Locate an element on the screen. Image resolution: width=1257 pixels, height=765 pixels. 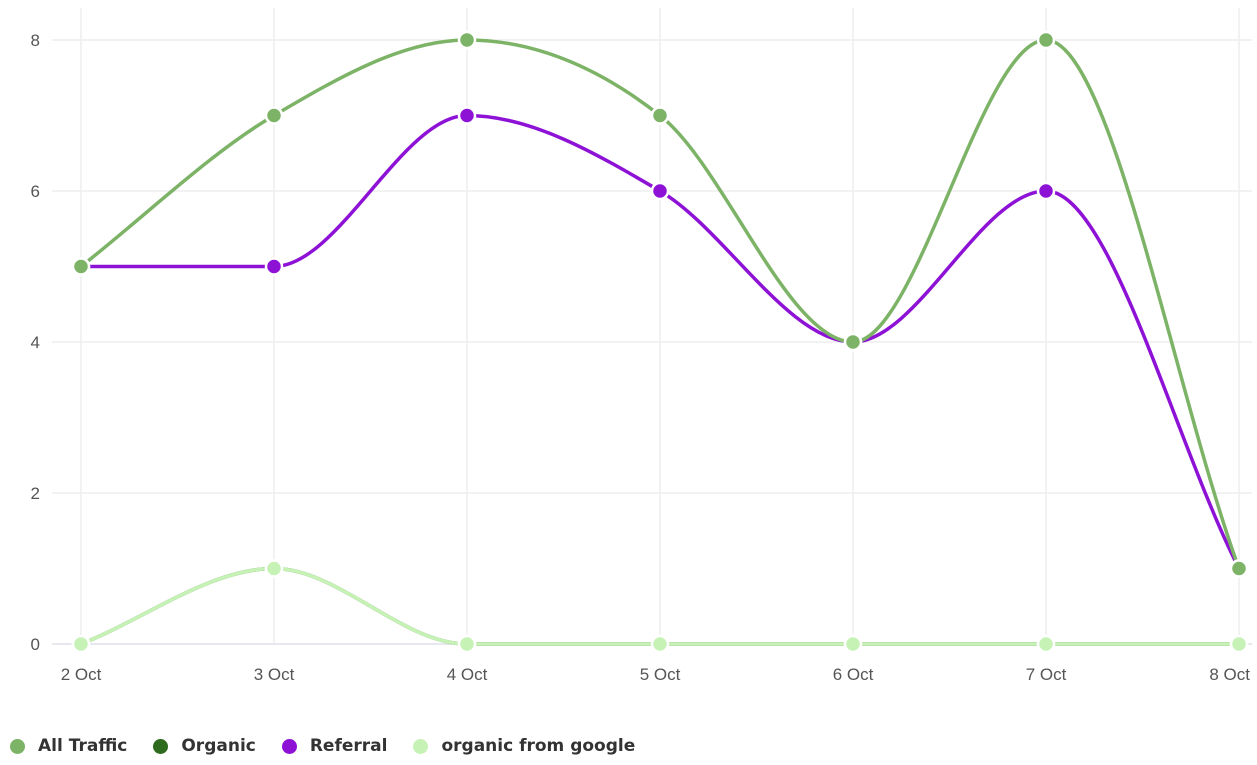
legend-item: organic from google is located at coordinates (524, 746).